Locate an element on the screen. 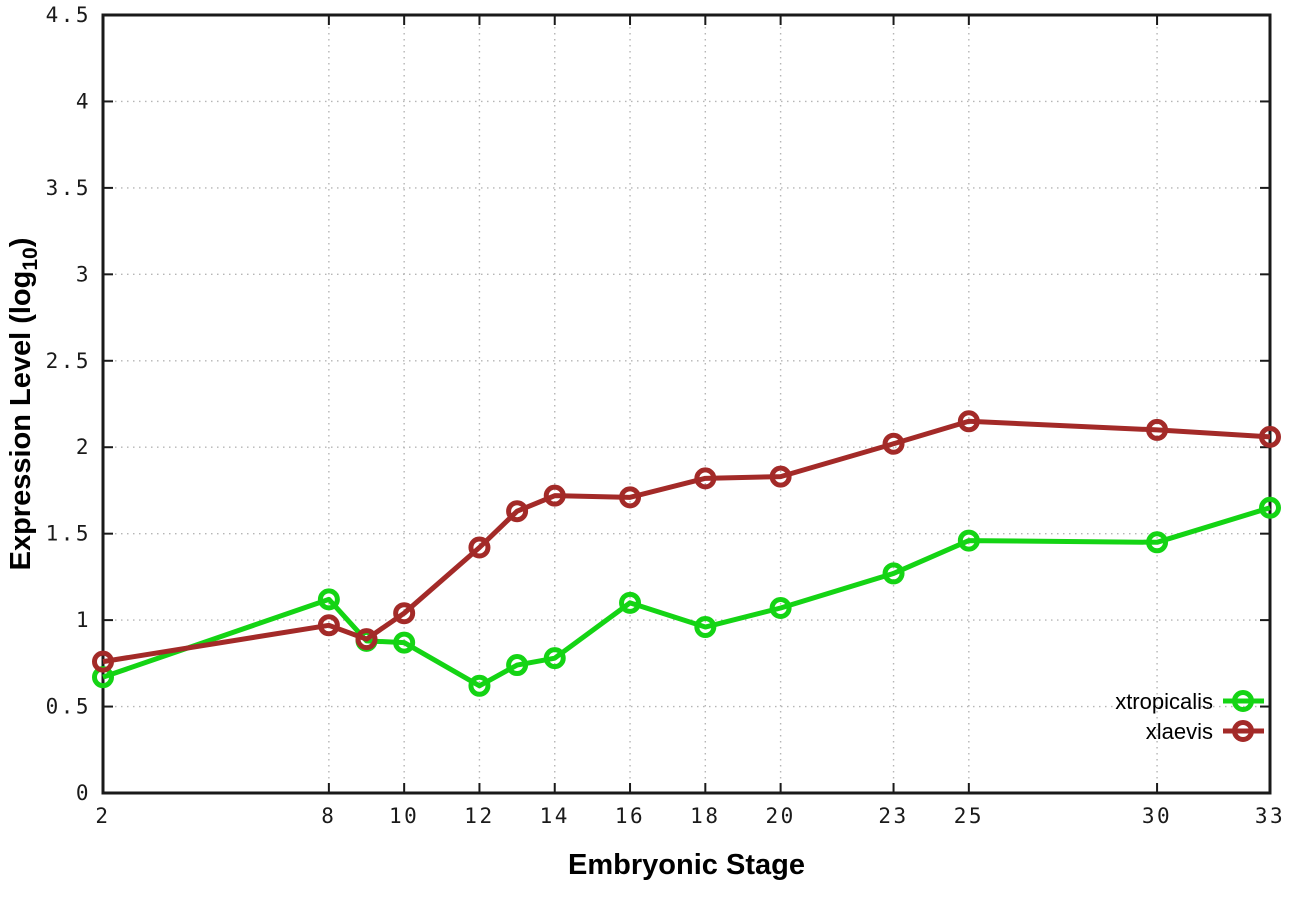  legend-entry-xlaevis: xlaevis is located at coordinates (1205, 731).